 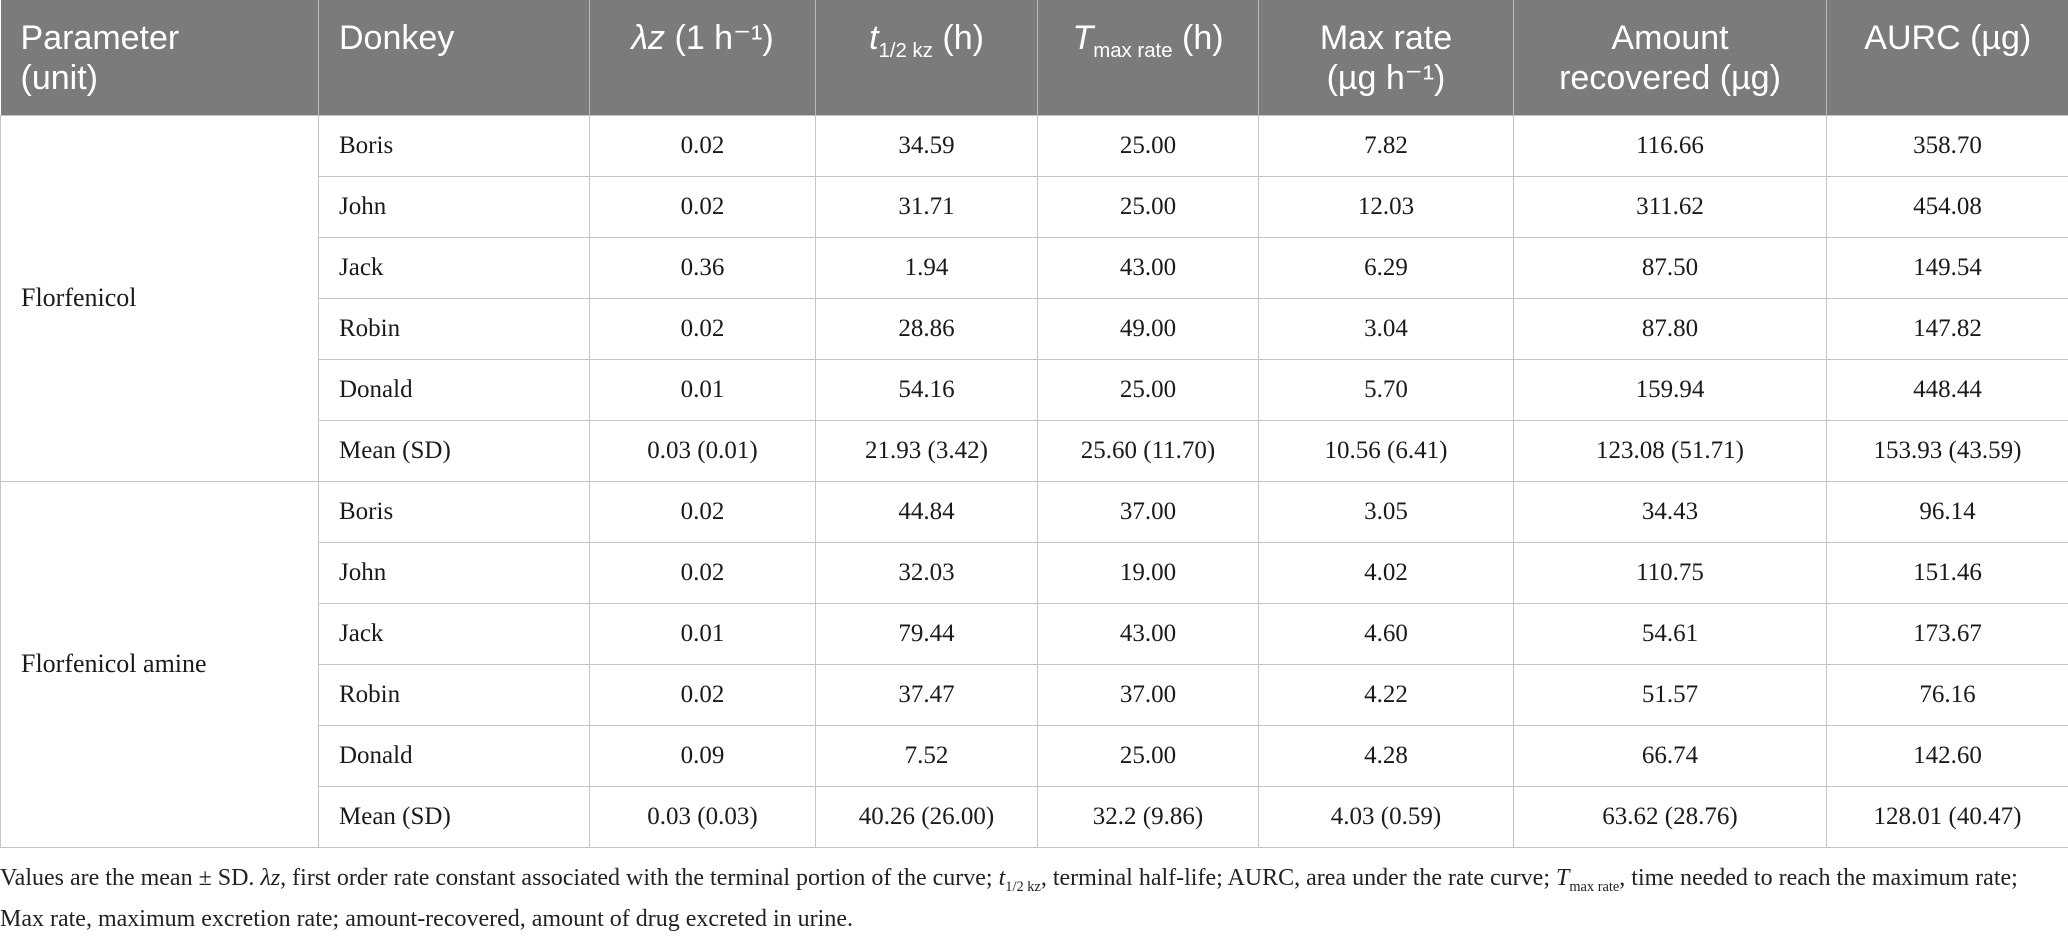 I want to click on cell-tmax: 25.60 (11.70), so click(x=1148, y=450).